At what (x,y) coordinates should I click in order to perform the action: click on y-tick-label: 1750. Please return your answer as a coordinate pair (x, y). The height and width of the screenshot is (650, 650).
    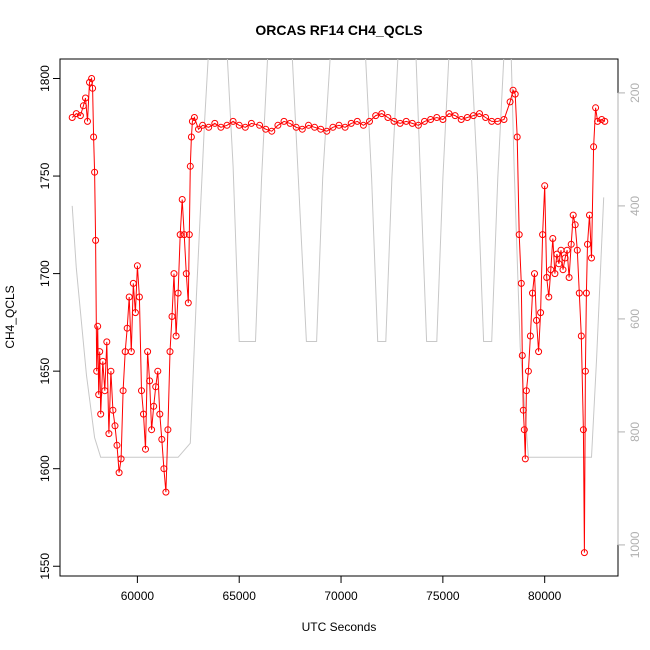
    Looking at the image, I should click on (45, 175).